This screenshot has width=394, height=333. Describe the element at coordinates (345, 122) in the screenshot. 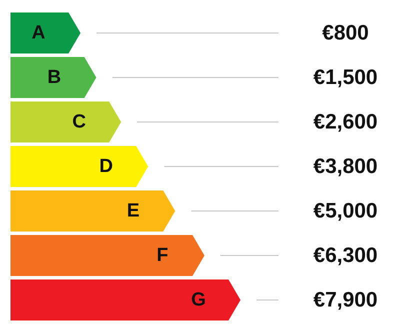

I see `data-label: €2,600` at that location.